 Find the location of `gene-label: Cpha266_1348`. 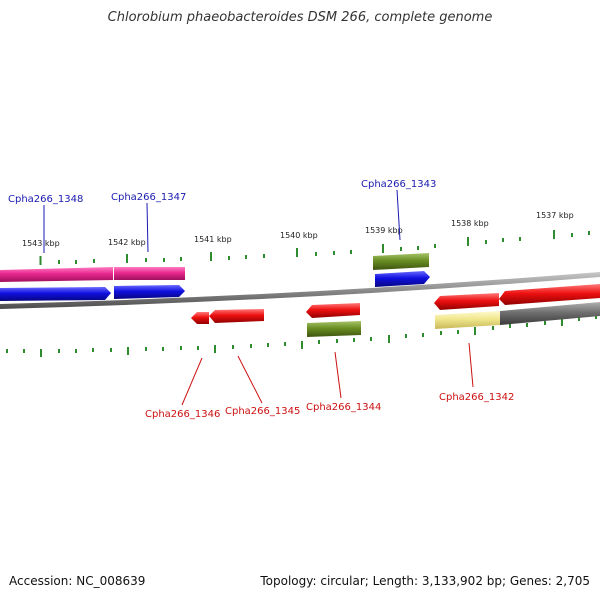

gene-label: Cpha266_1348 is located at coordinates (45, 199).